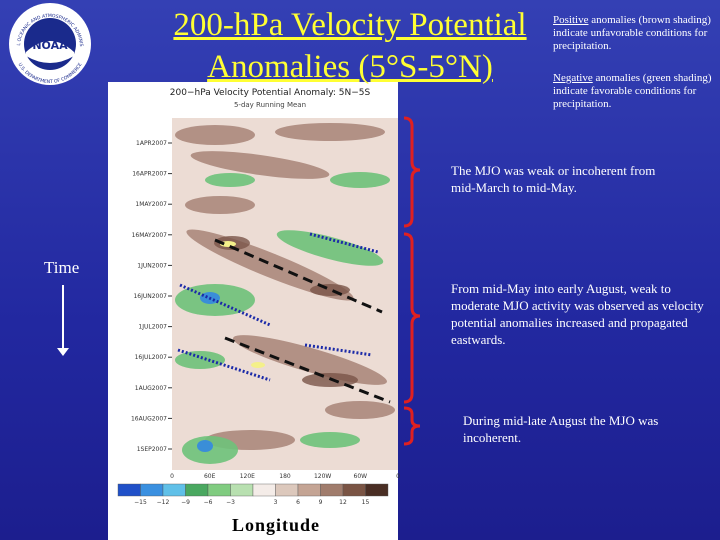  What do you see at coordinates (298, 502) in the screenshot?
I see `colorbar-label: 6` at bounding box center [298, 502].